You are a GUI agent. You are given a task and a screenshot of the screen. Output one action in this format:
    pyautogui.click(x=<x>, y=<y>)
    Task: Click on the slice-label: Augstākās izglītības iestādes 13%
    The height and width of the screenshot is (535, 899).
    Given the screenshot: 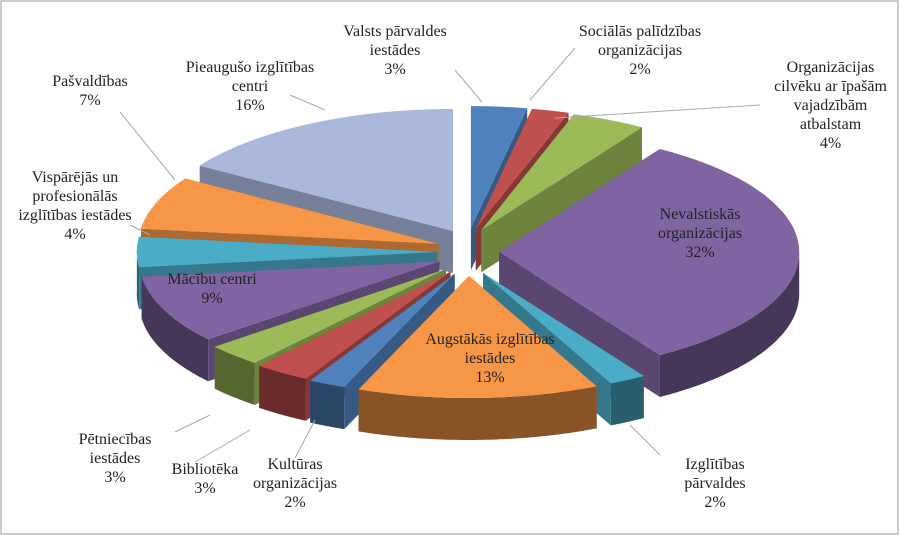 What is the action you would take?
    pyautogui.click(x=490, y=358)
    